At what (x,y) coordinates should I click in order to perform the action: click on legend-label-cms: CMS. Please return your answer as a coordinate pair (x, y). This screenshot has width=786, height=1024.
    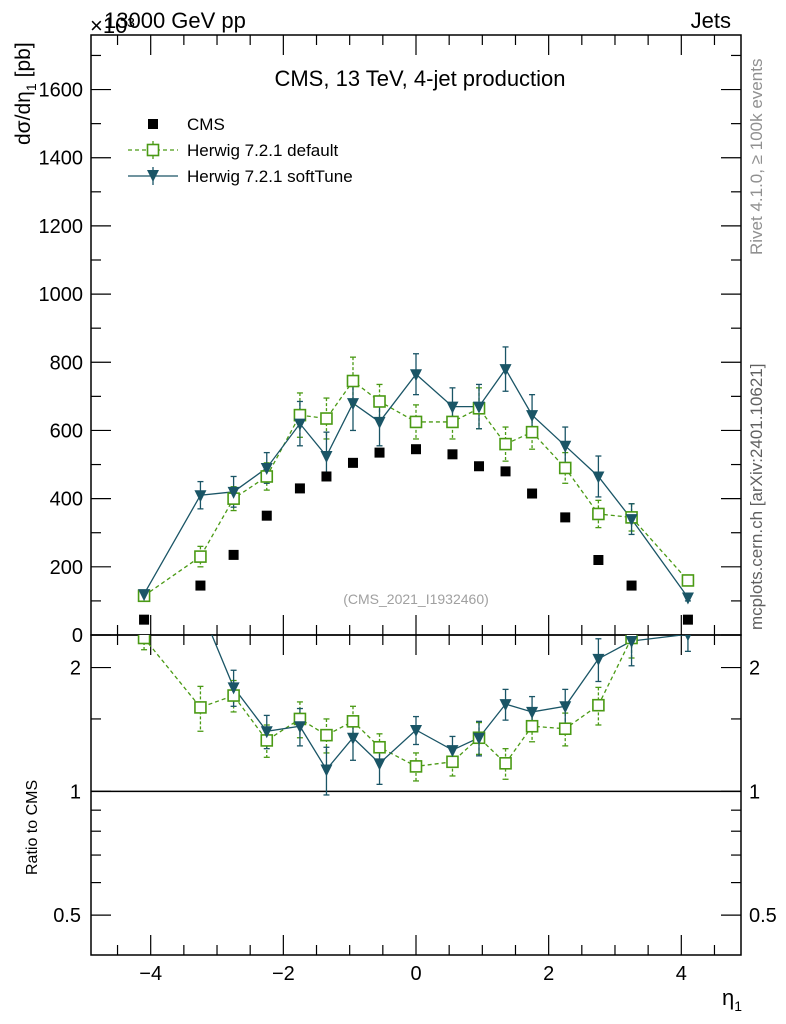
    Looking at the image, I should click on (206, 124).